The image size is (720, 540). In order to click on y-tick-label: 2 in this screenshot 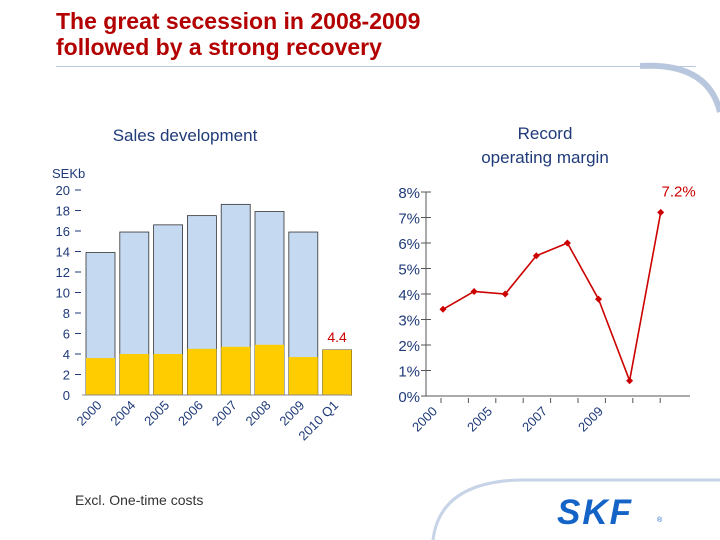, I will do `click(66, 375)`.